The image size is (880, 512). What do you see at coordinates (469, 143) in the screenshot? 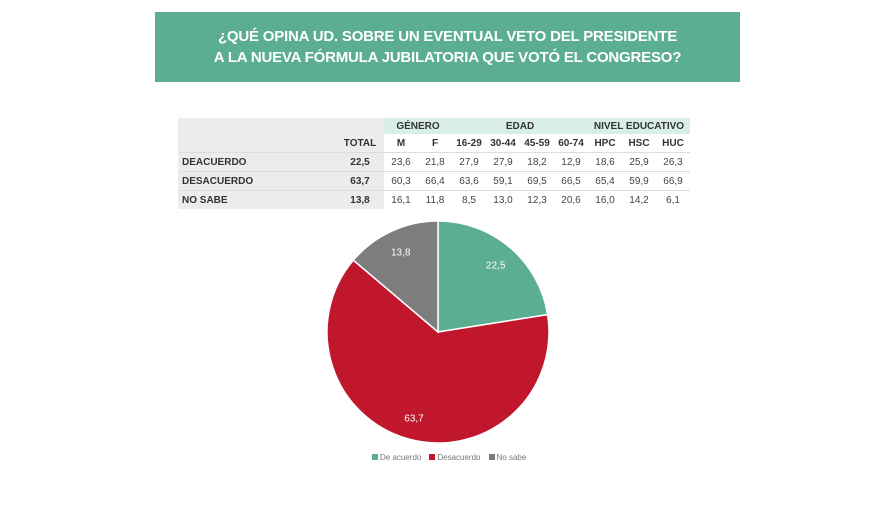
I see `column-header: 16-29` at bounding box center [469, 143].